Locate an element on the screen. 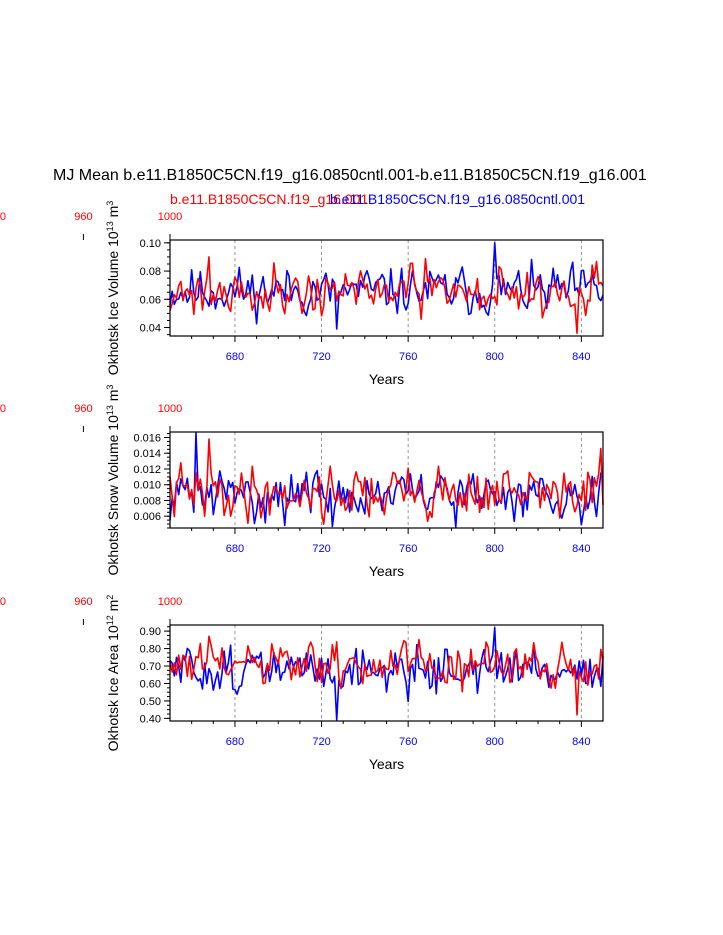  legend-blue-label: b.e11.B1850C5CN.f19_g16.0850cntl.001 is located at coordinates (457, 199).